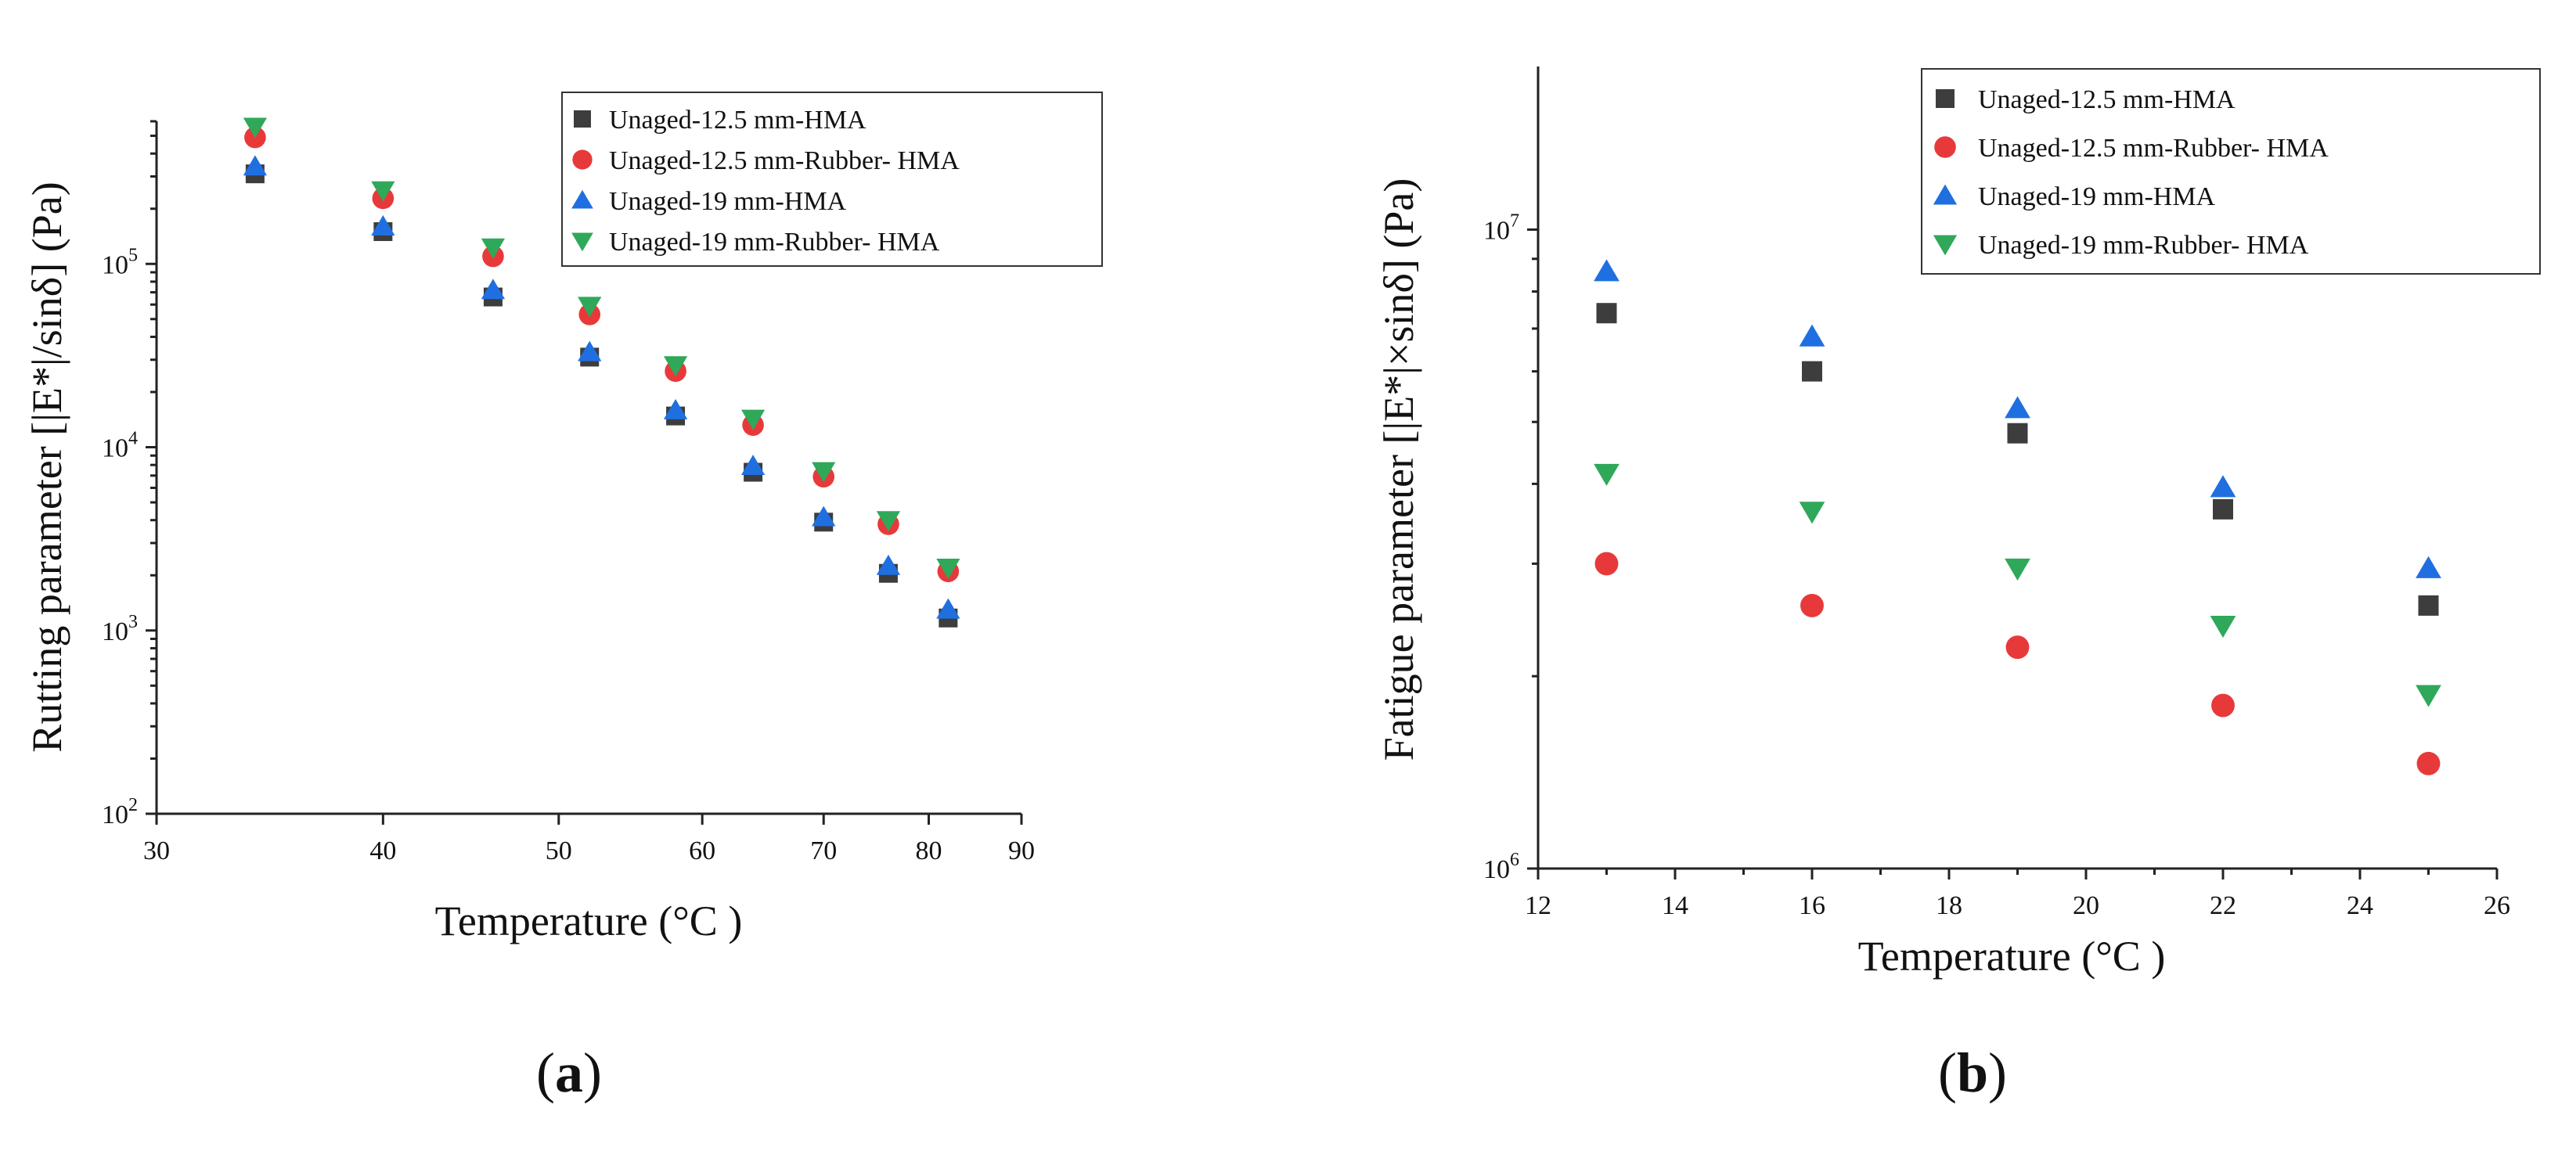 The image size is (2576, 1151). What do you see at coordinates (1514, 860) in the screenshot?
I see `y-tick-exponent: 6` at bounding box center [1514, 860].